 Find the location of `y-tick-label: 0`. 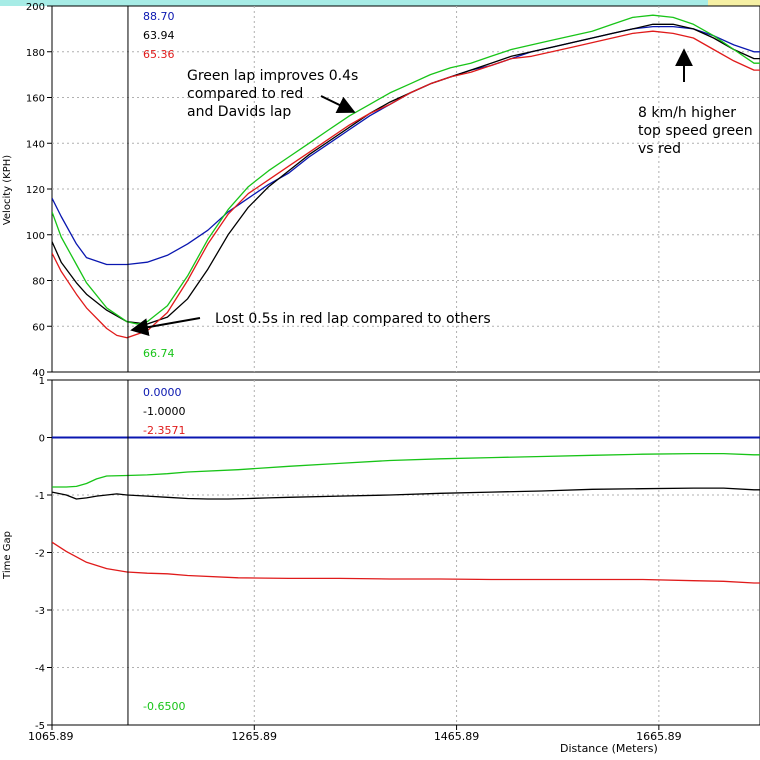

y-tick-label: 0 is located at coordinates (42, 439).